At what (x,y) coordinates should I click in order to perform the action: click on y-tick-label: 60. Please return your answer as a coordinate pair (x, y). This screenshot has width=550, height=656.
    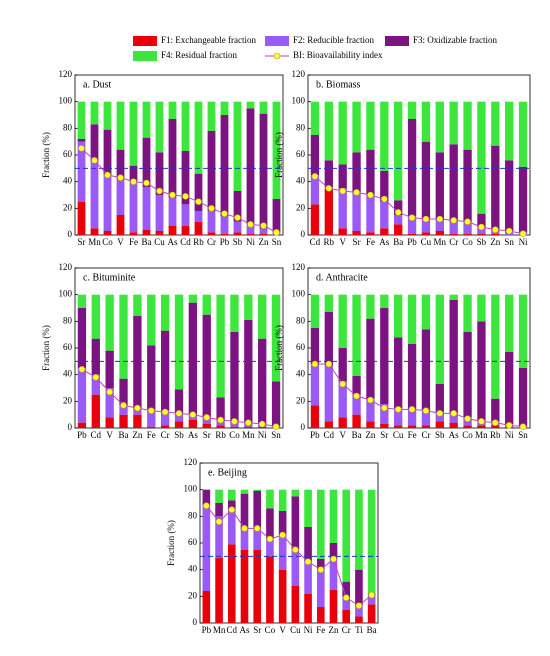
    Looking at the image, I should click on (301, 154).